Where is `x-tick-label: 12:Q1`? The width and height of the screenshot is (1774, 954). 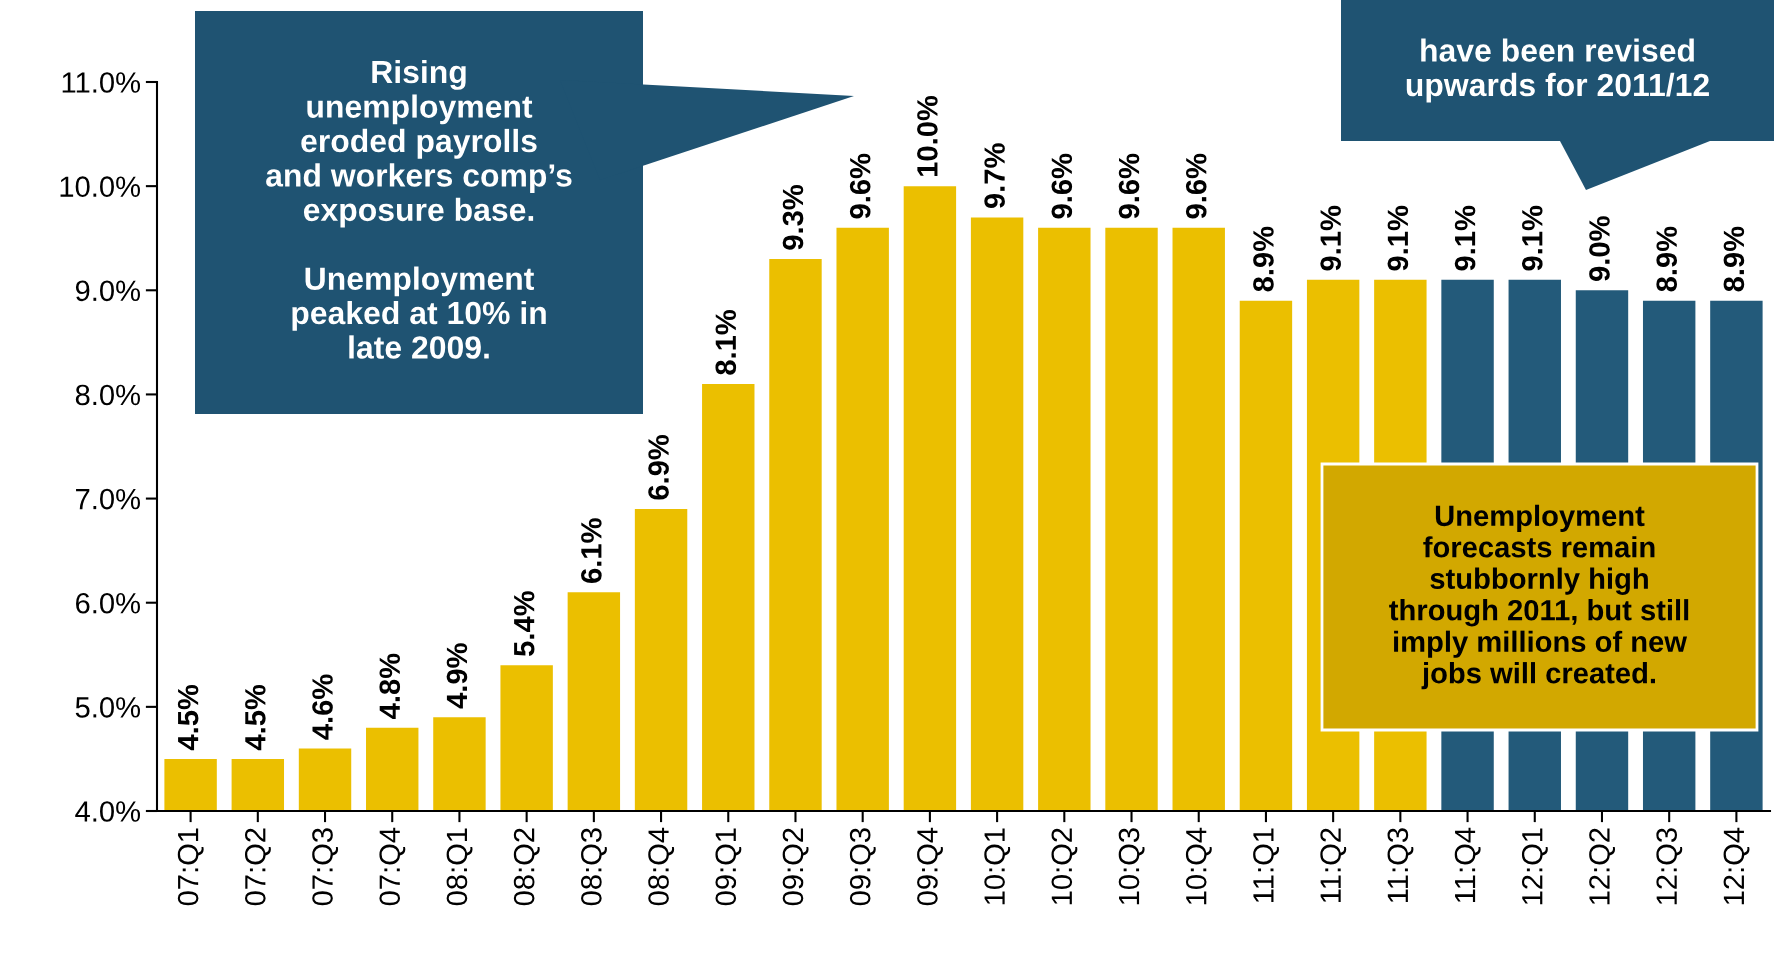
x-tick-label: 12:Q1 is located at coordinates (1534, 866).